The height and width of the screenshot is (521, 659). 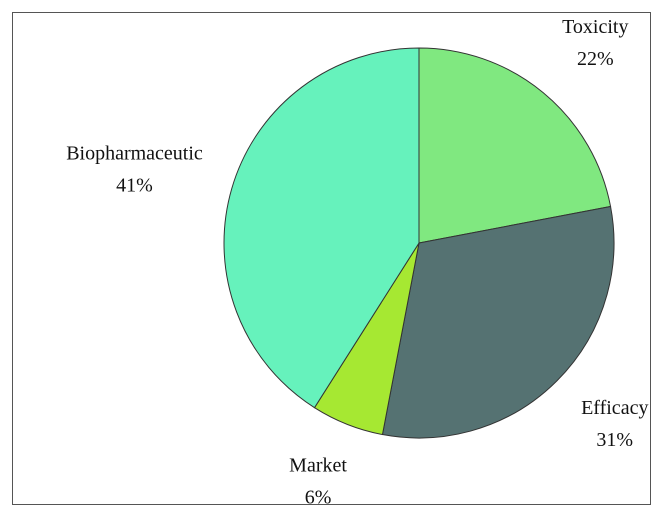 I want to click on slice-value-label: 22%, so click(x=595, y=59).